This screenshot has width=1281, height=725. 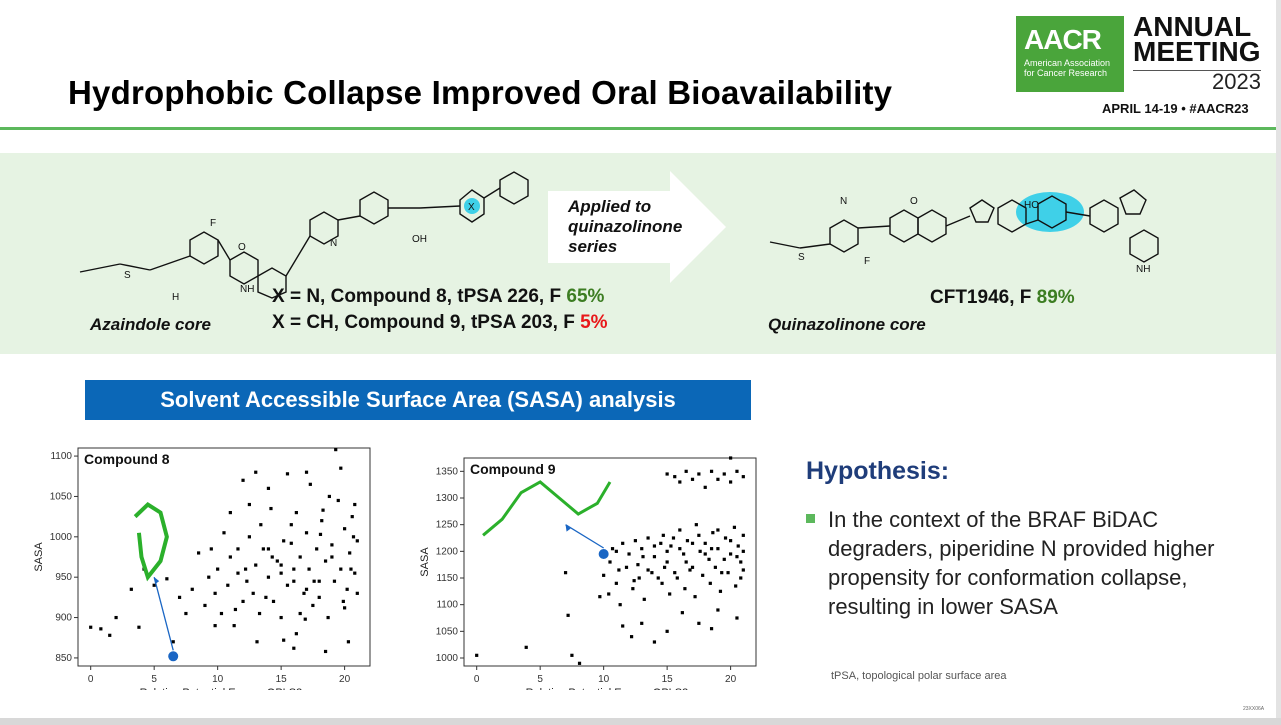 I want to click on highlight-arrow, so click(x=584, y=536).